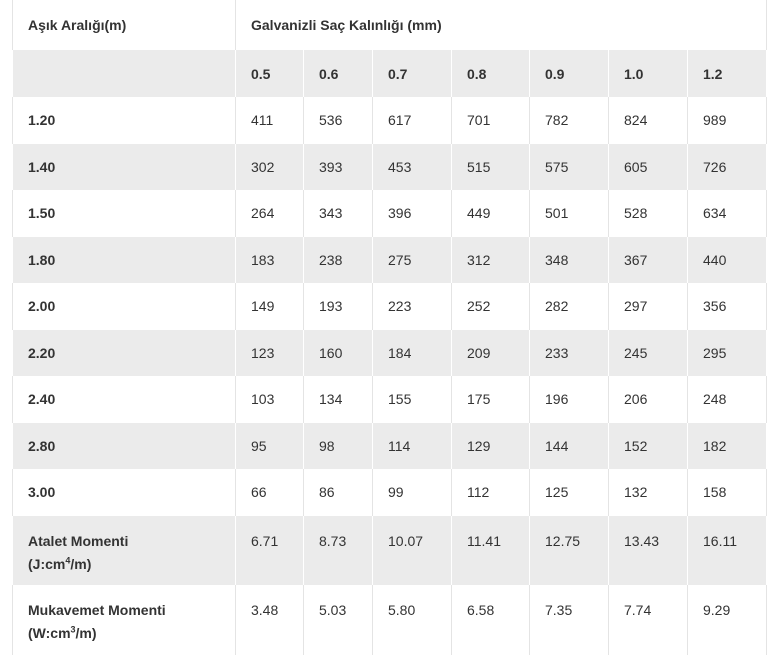 This screenshot has width=776, height=668. What do you see at coordinates (269, 445) in the screenshot?
I see `cell: 95` at bounding box center [269, 445].